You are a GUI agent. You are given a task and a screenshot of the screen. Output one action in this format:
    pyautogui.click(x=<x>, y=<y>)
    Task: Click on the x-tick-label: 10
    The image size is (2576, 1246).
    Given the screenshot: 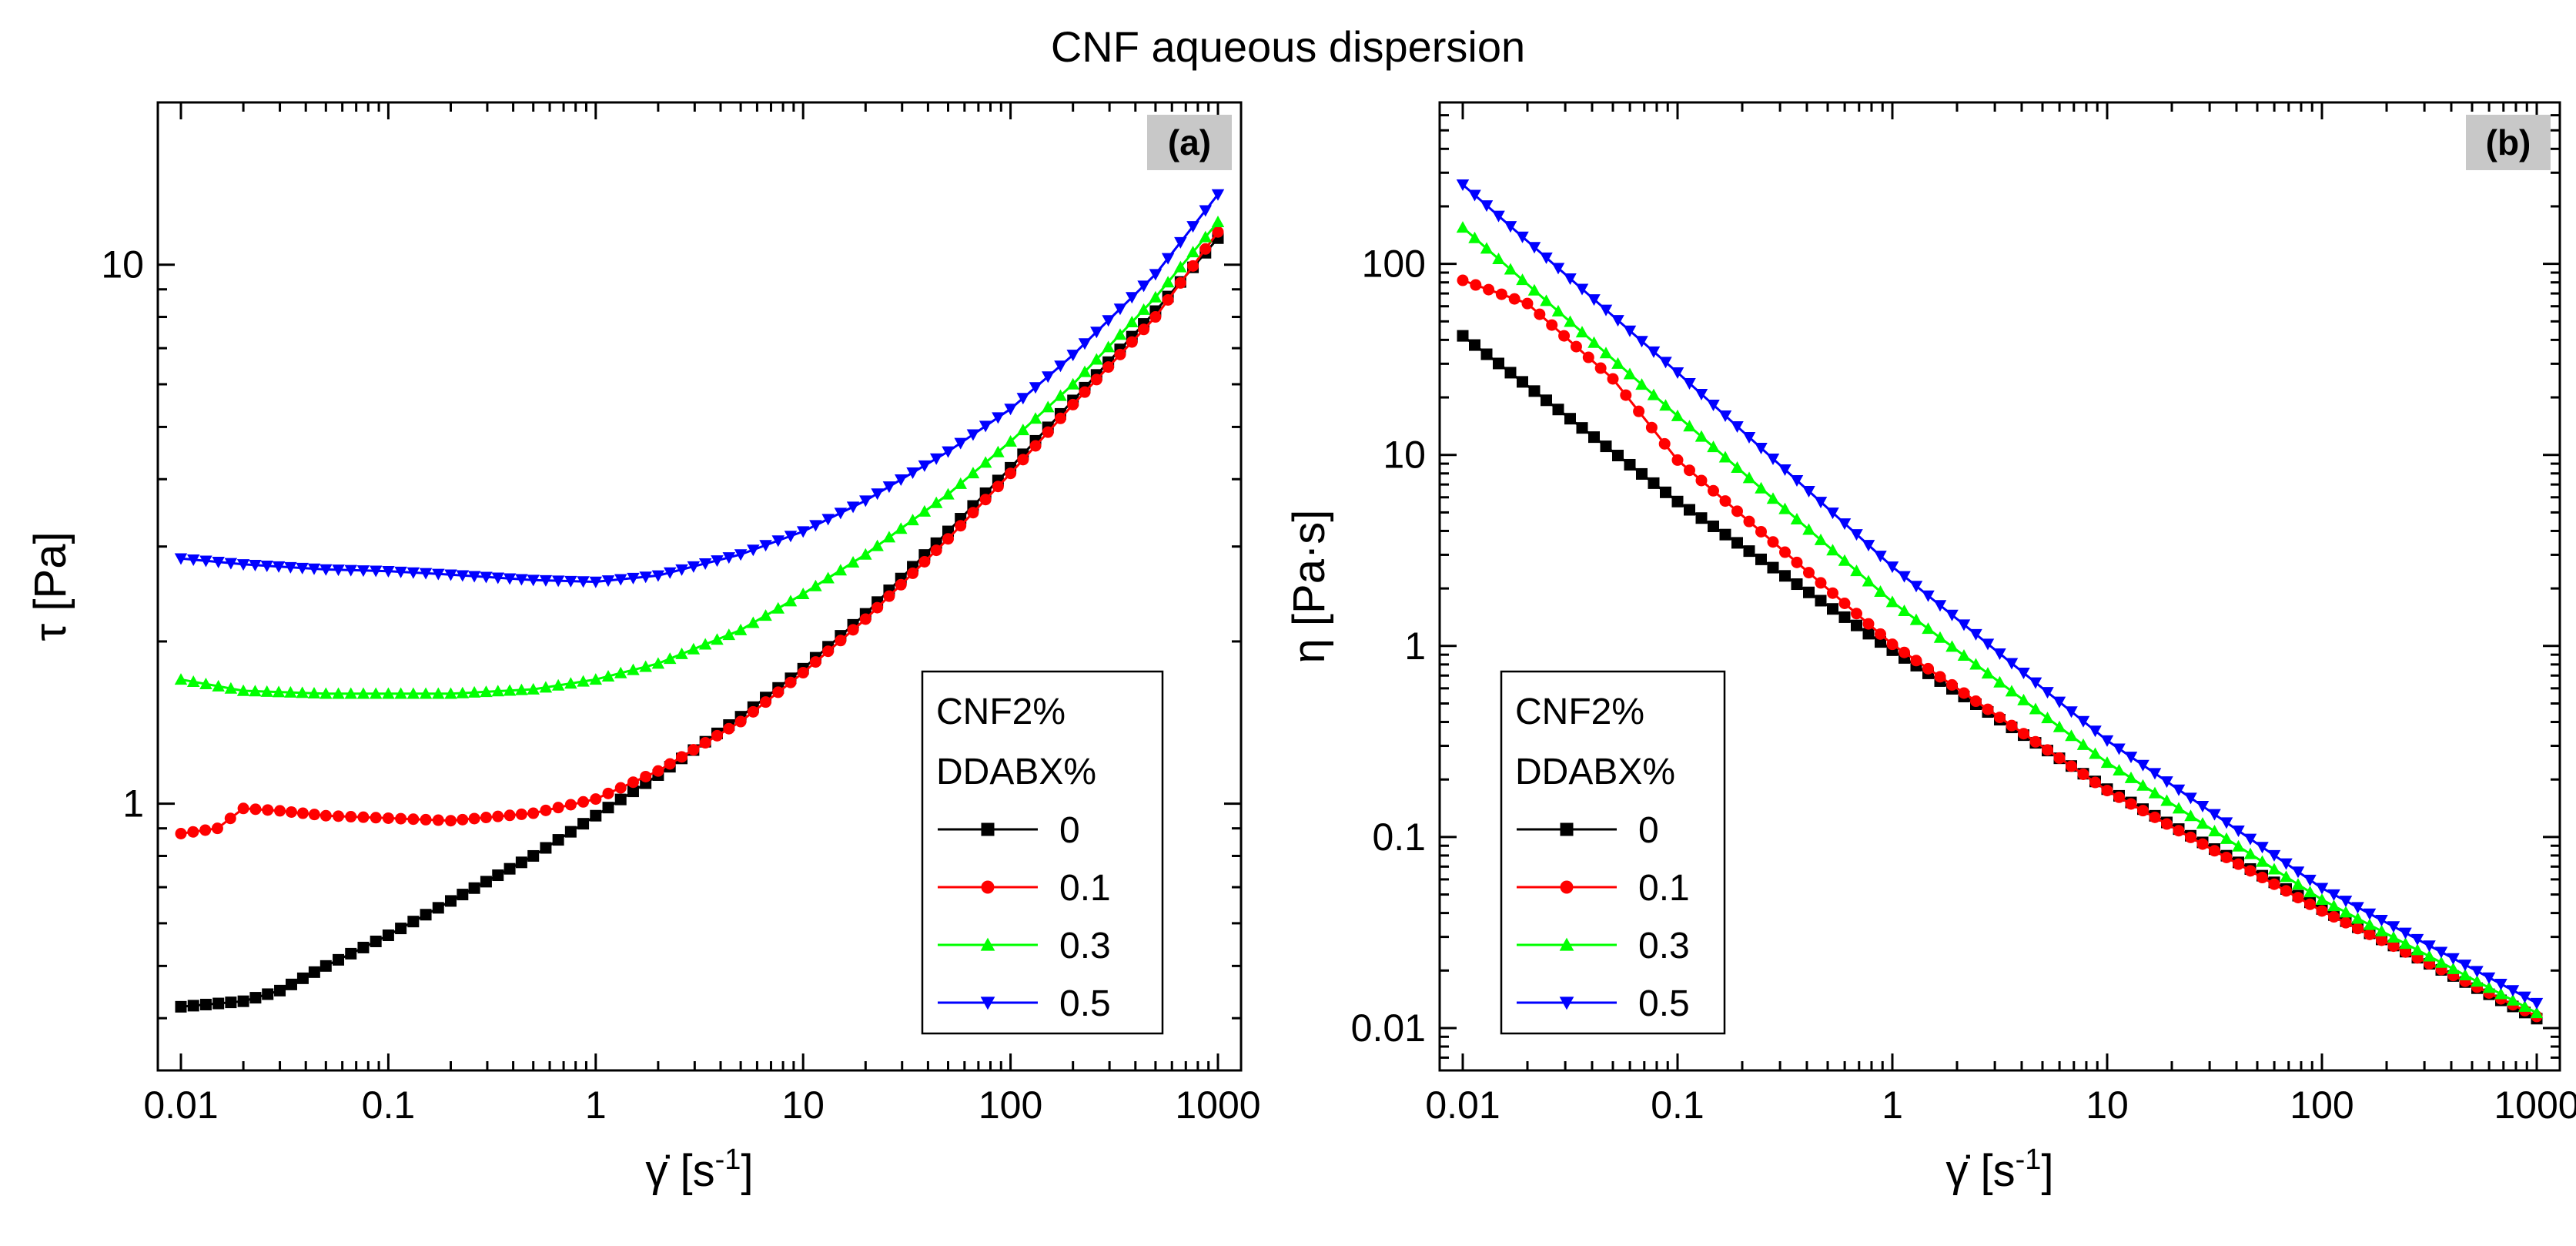 What is the action you would take?
    pyautogui.click(x=2107, y=1105)
    